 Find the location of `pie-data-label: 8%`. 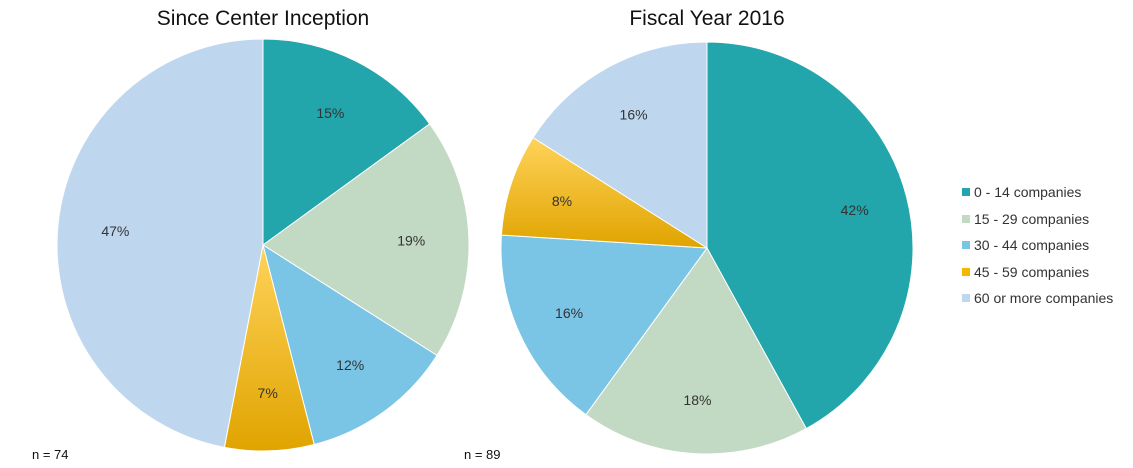

pie-data-label: 8% is located at coordinates (562, 201).